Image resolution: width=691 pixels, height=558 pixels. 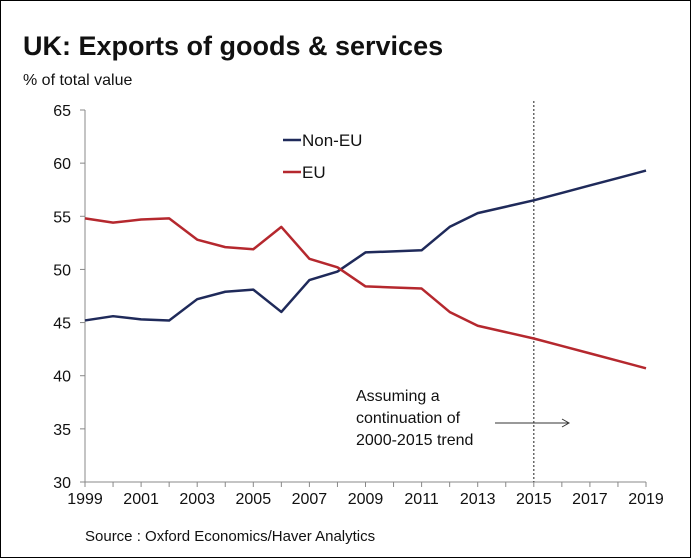 What do you see at coordinates (62, 377) in the screenshot?
I see `y-tick-label: 40` at bounding box center [62, 377].